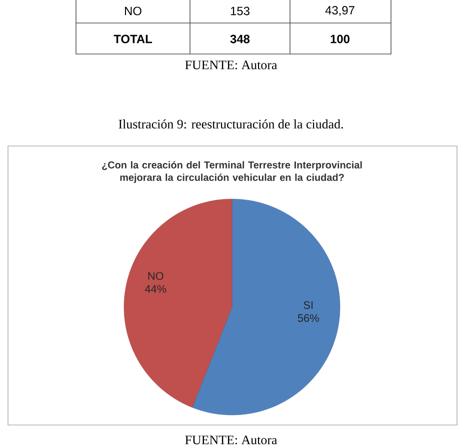  What do you see at coordinates (240, 11) in the screenshot?
I see `text: 153` at bounding box center [240, 11].